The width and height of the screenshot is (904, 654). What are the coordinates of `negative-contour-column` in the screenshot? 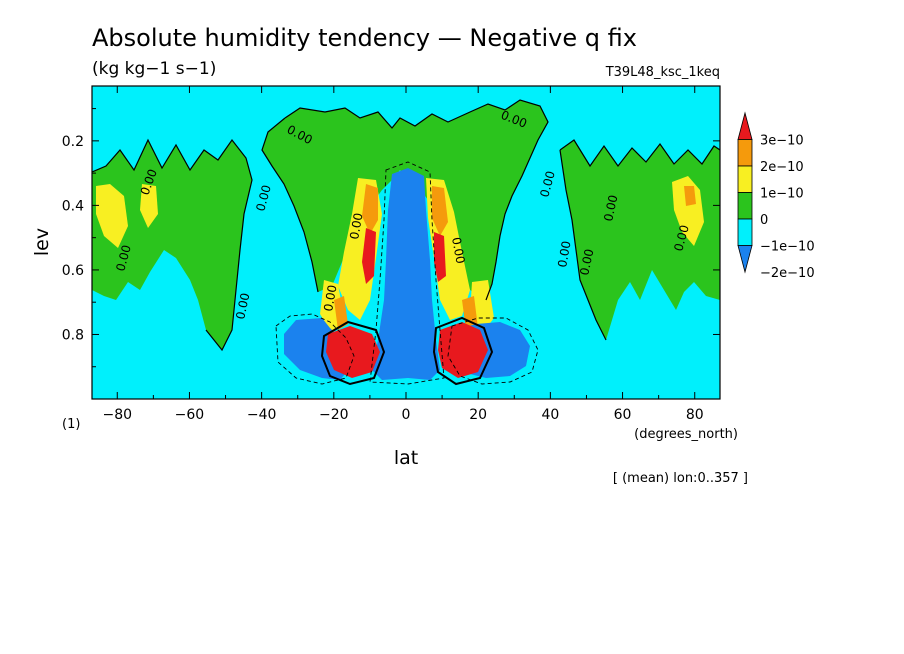 It's located at (407, 273).